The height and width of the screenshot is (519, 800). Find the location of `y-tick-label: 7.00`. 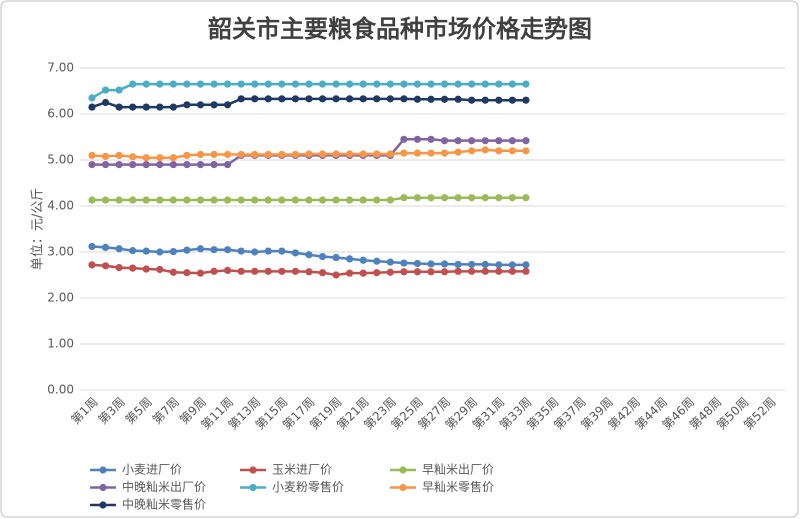

y-tick-label: 7.00 is located at coordinates (60, 68).